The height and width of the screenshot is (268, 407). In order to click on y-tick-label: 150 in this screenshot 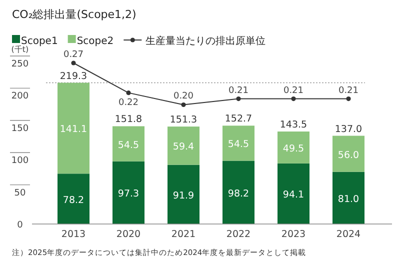, I will do `click(20, 129)`.